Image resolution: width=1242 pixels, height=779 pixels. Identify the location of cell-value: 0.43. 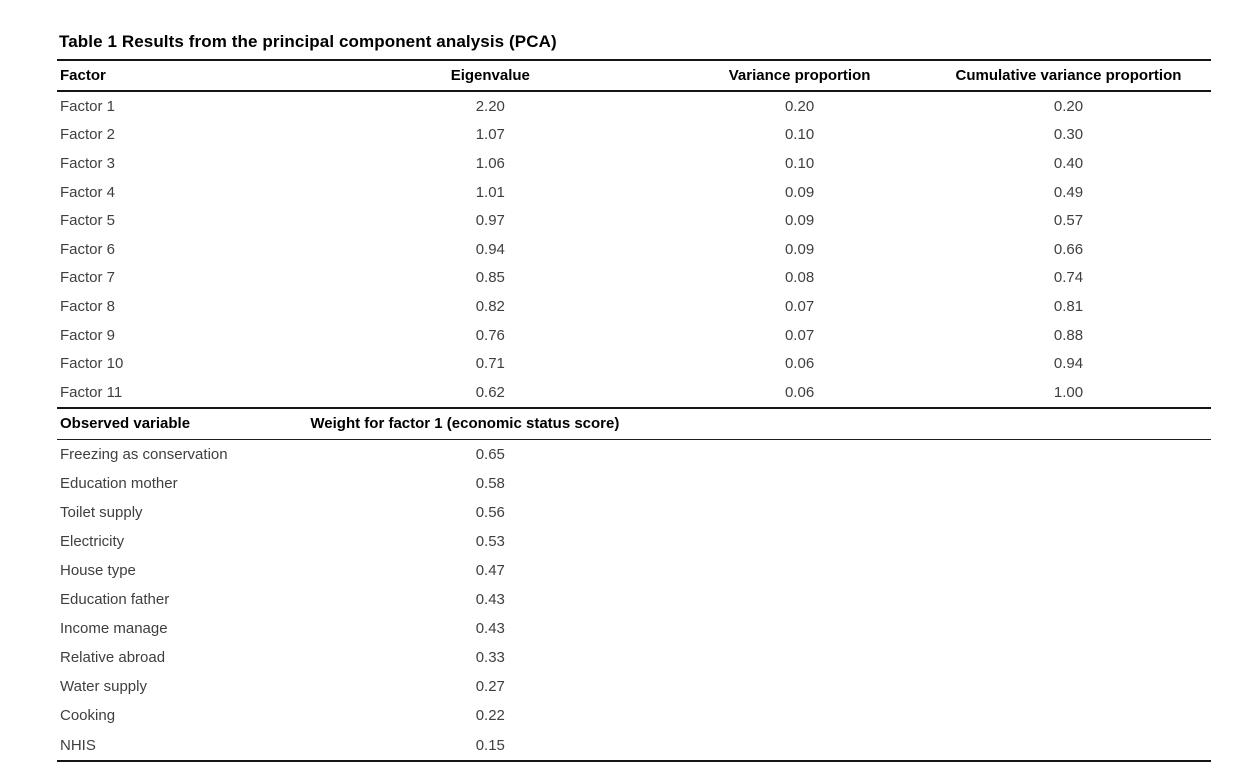
(490, 629).